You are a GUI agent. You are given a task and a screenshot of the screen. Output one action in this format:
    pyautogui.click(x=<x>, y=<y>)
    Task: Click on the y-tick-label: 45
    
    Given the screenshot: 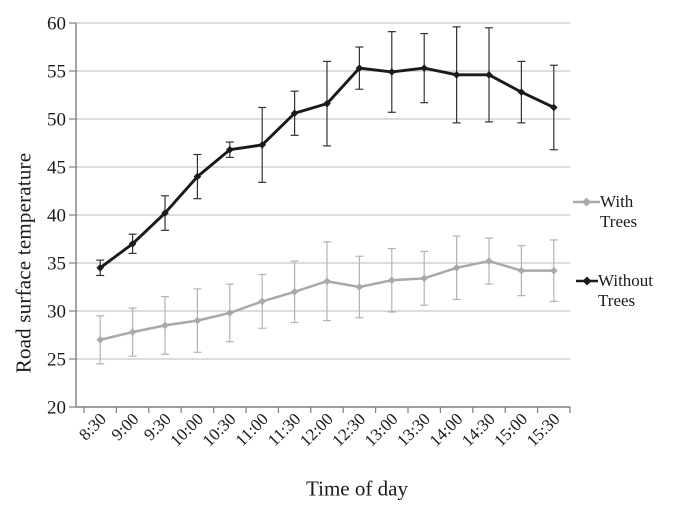 What is the action you would take?
    pyautogui.click(x=56, y=168)
    